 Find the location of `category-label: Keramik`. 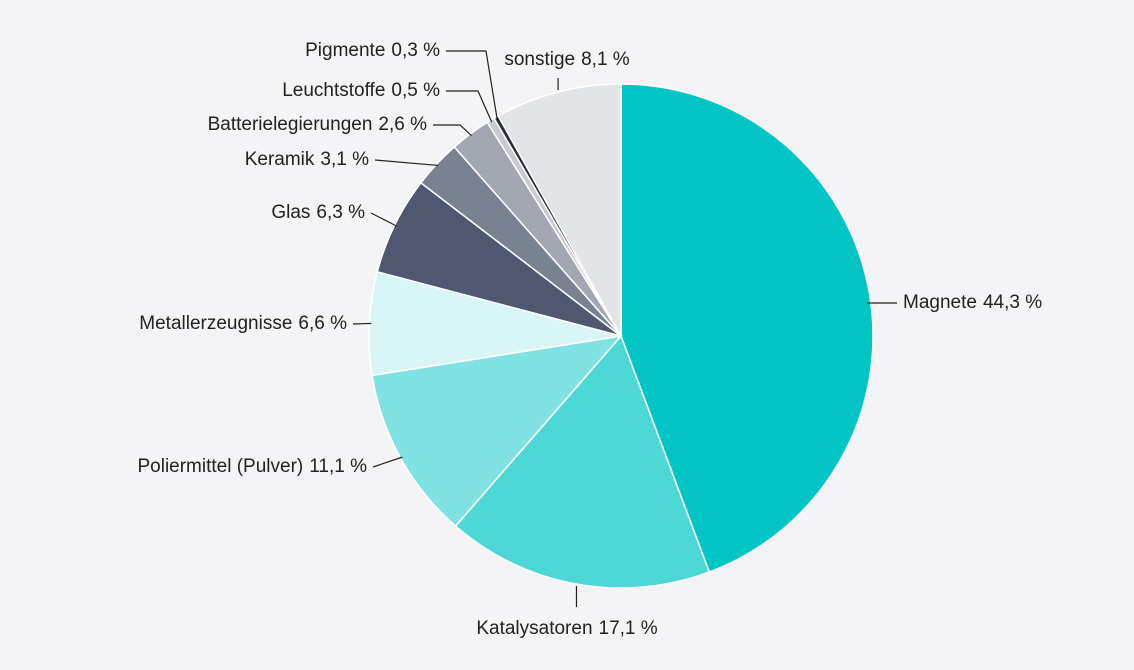

category-label: Keramik is located at coordinates (280, 159).